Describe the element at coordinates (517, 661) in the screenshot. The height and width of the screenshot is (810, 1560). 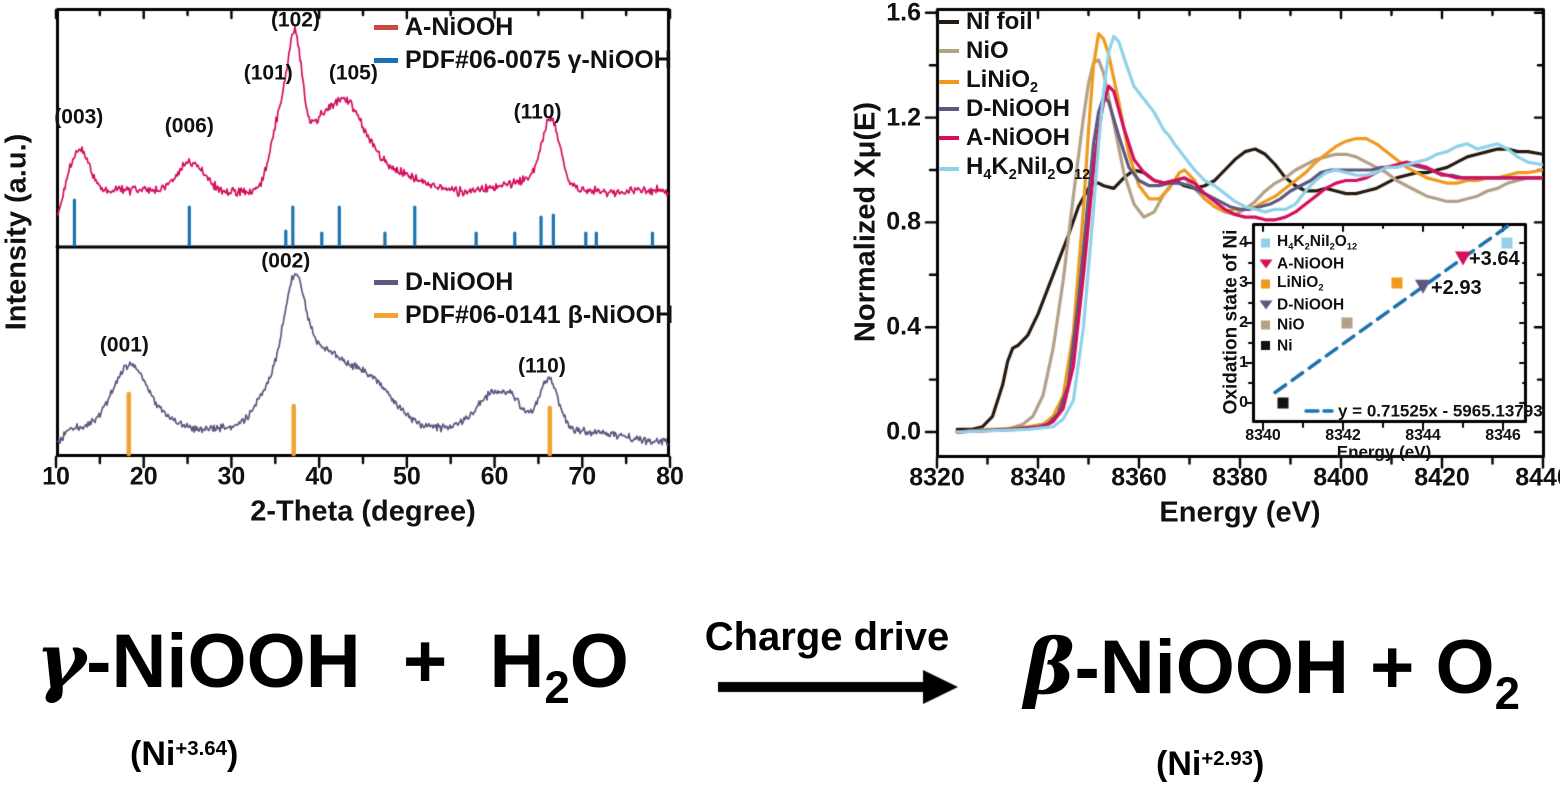
I see `text-segment: H` at that location.